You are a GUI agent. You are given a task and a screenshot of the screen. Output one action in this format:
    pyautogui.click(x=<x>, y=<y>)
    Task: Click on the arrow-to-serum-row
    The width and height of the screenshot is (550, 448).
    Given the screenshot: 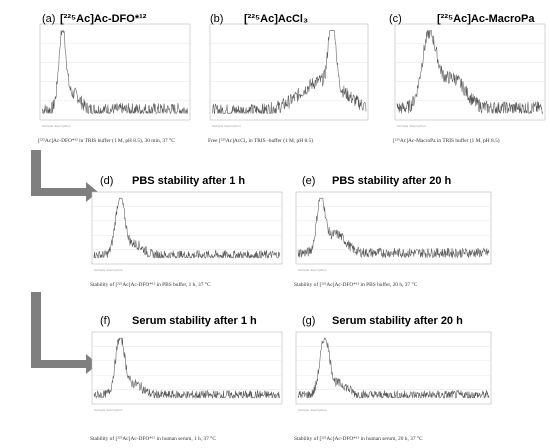 What is the action you would take?
    pyautogui.click(x=64, y=333)
    